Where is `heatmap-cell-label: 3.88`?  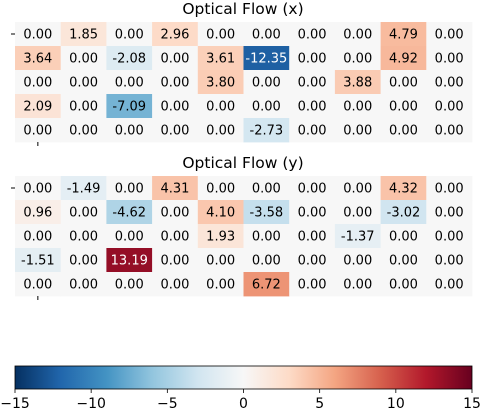
heatmap-cell-label: 3.88 is located at coordinates (357, 83).